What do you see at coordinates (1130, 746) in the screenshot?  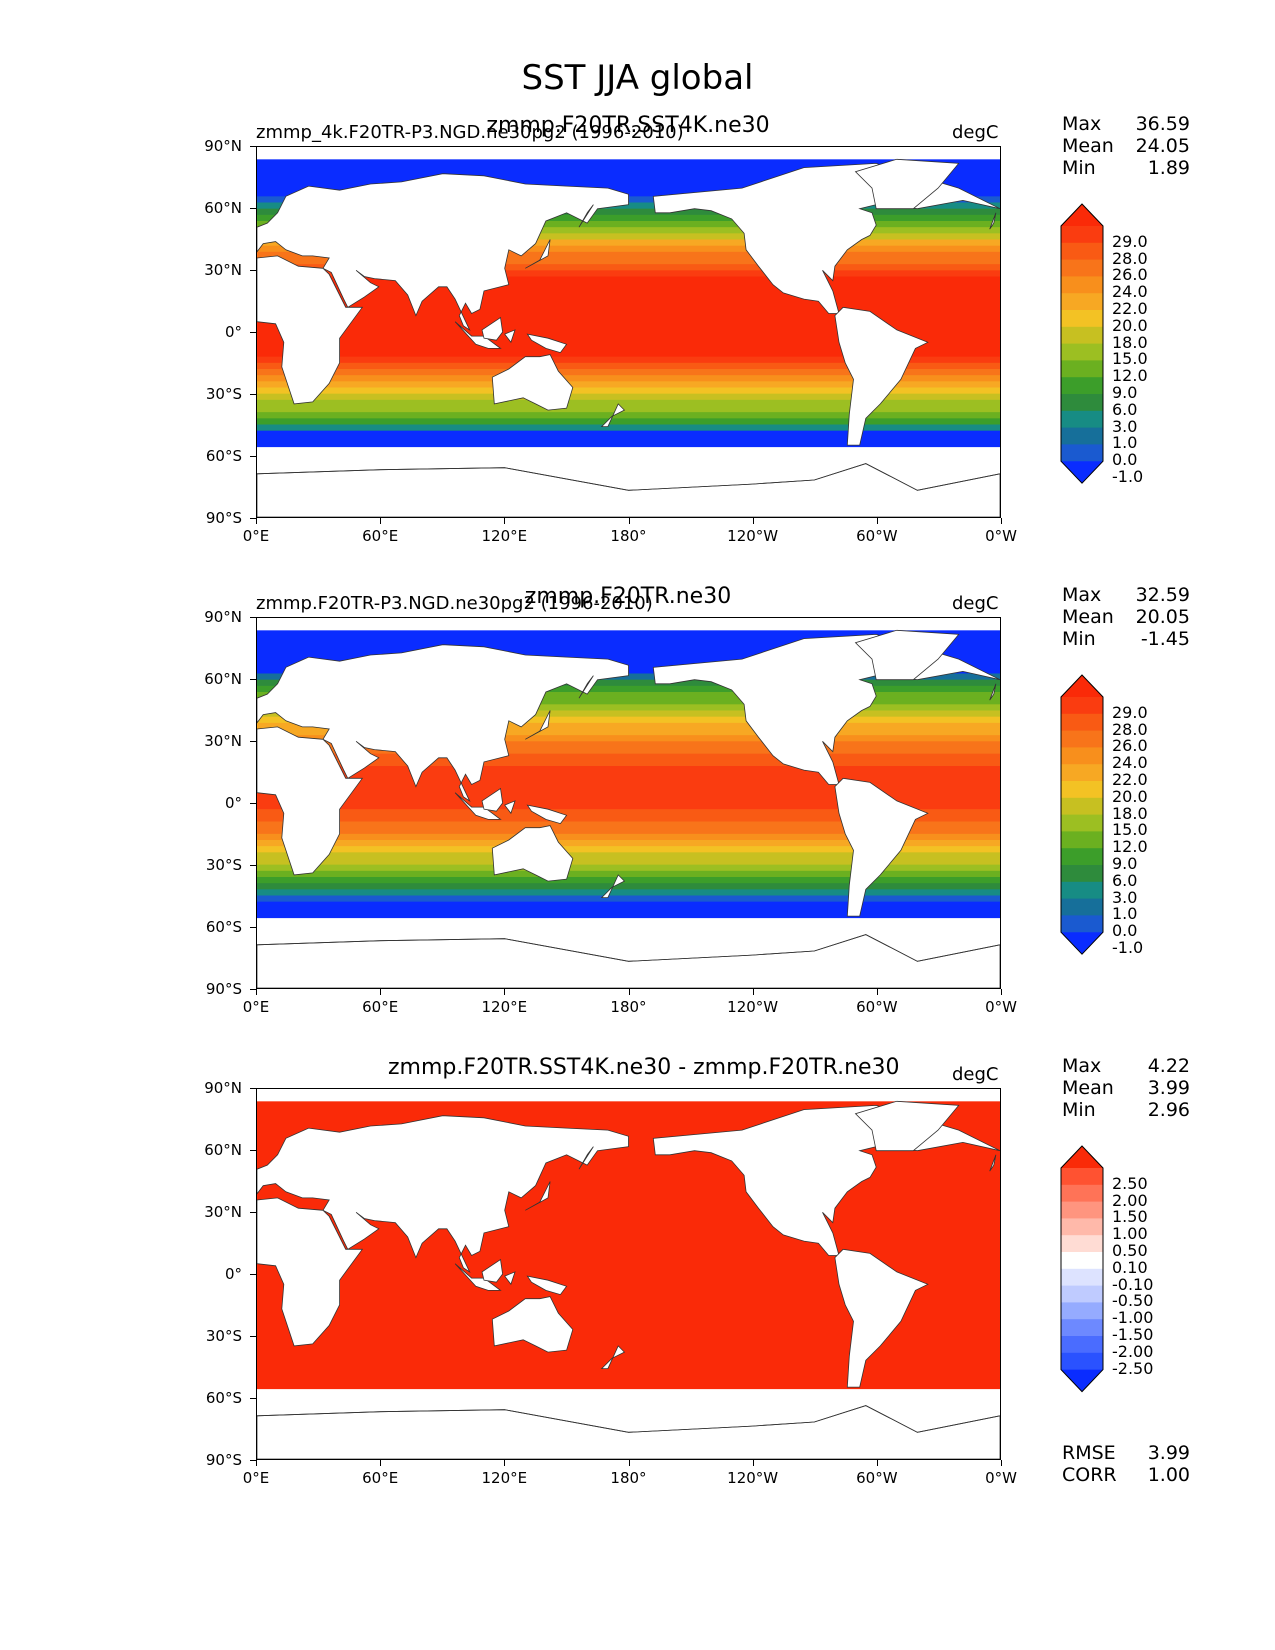 I see `colorbar-level-label: 26.0` at bounding box center [1130, 746].